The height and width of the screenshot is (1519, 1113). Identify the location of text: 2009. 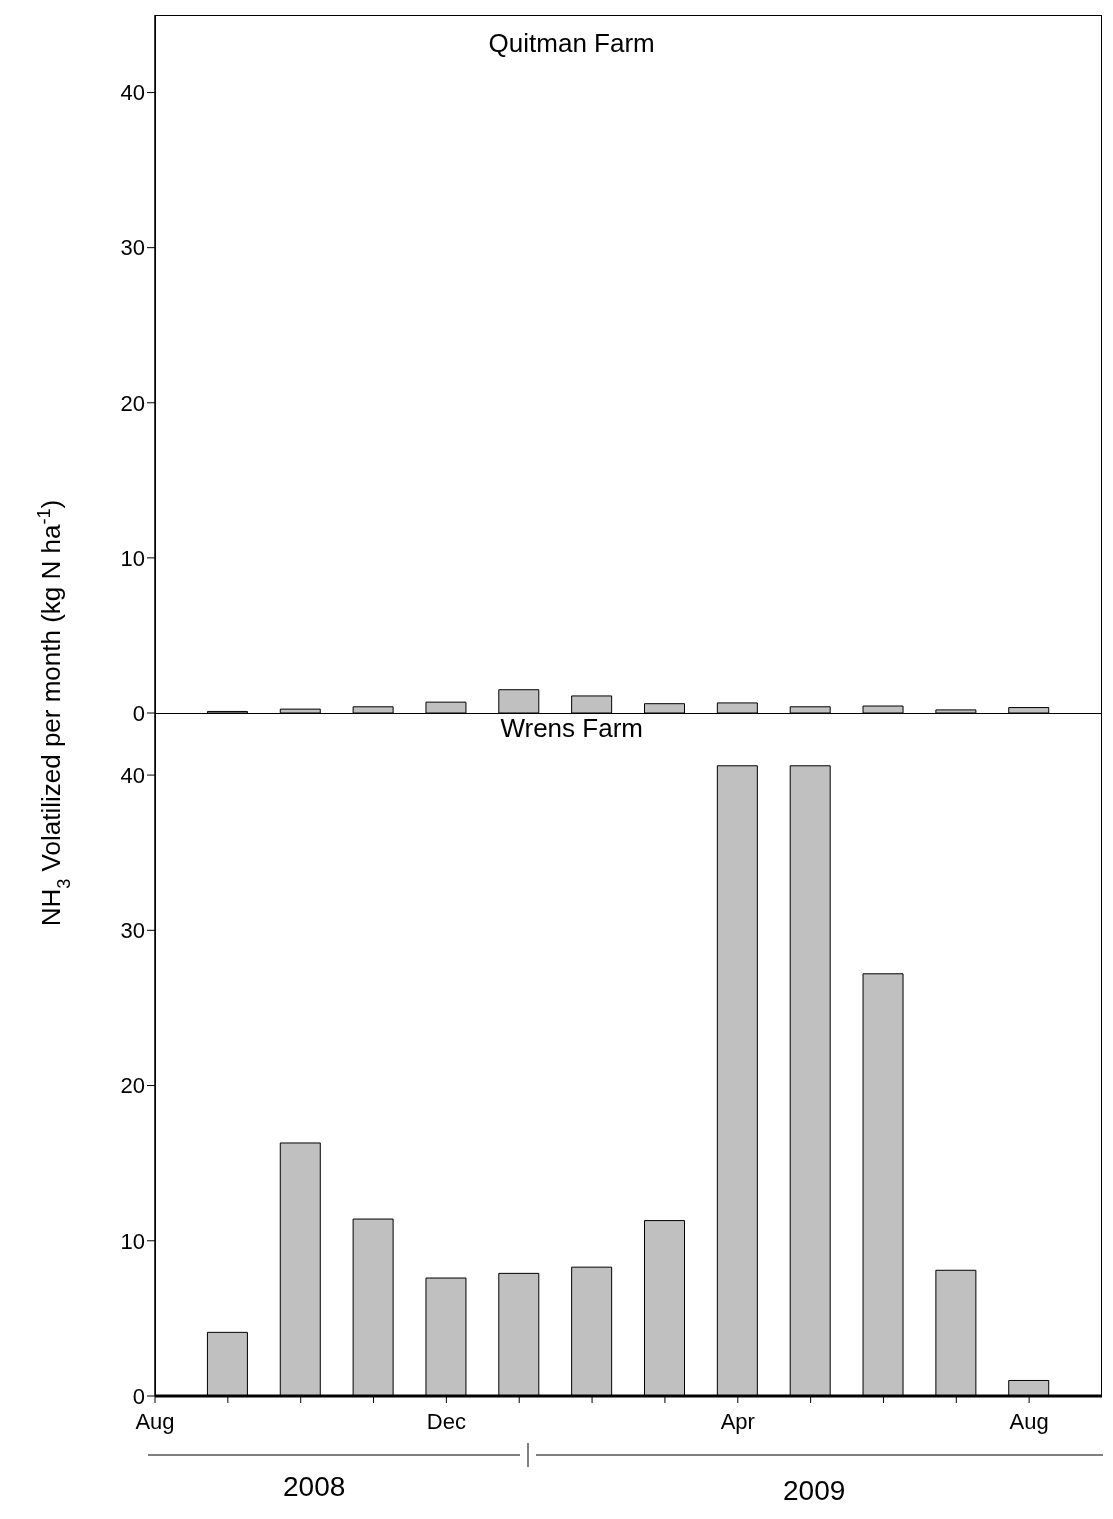
(814, 1491).